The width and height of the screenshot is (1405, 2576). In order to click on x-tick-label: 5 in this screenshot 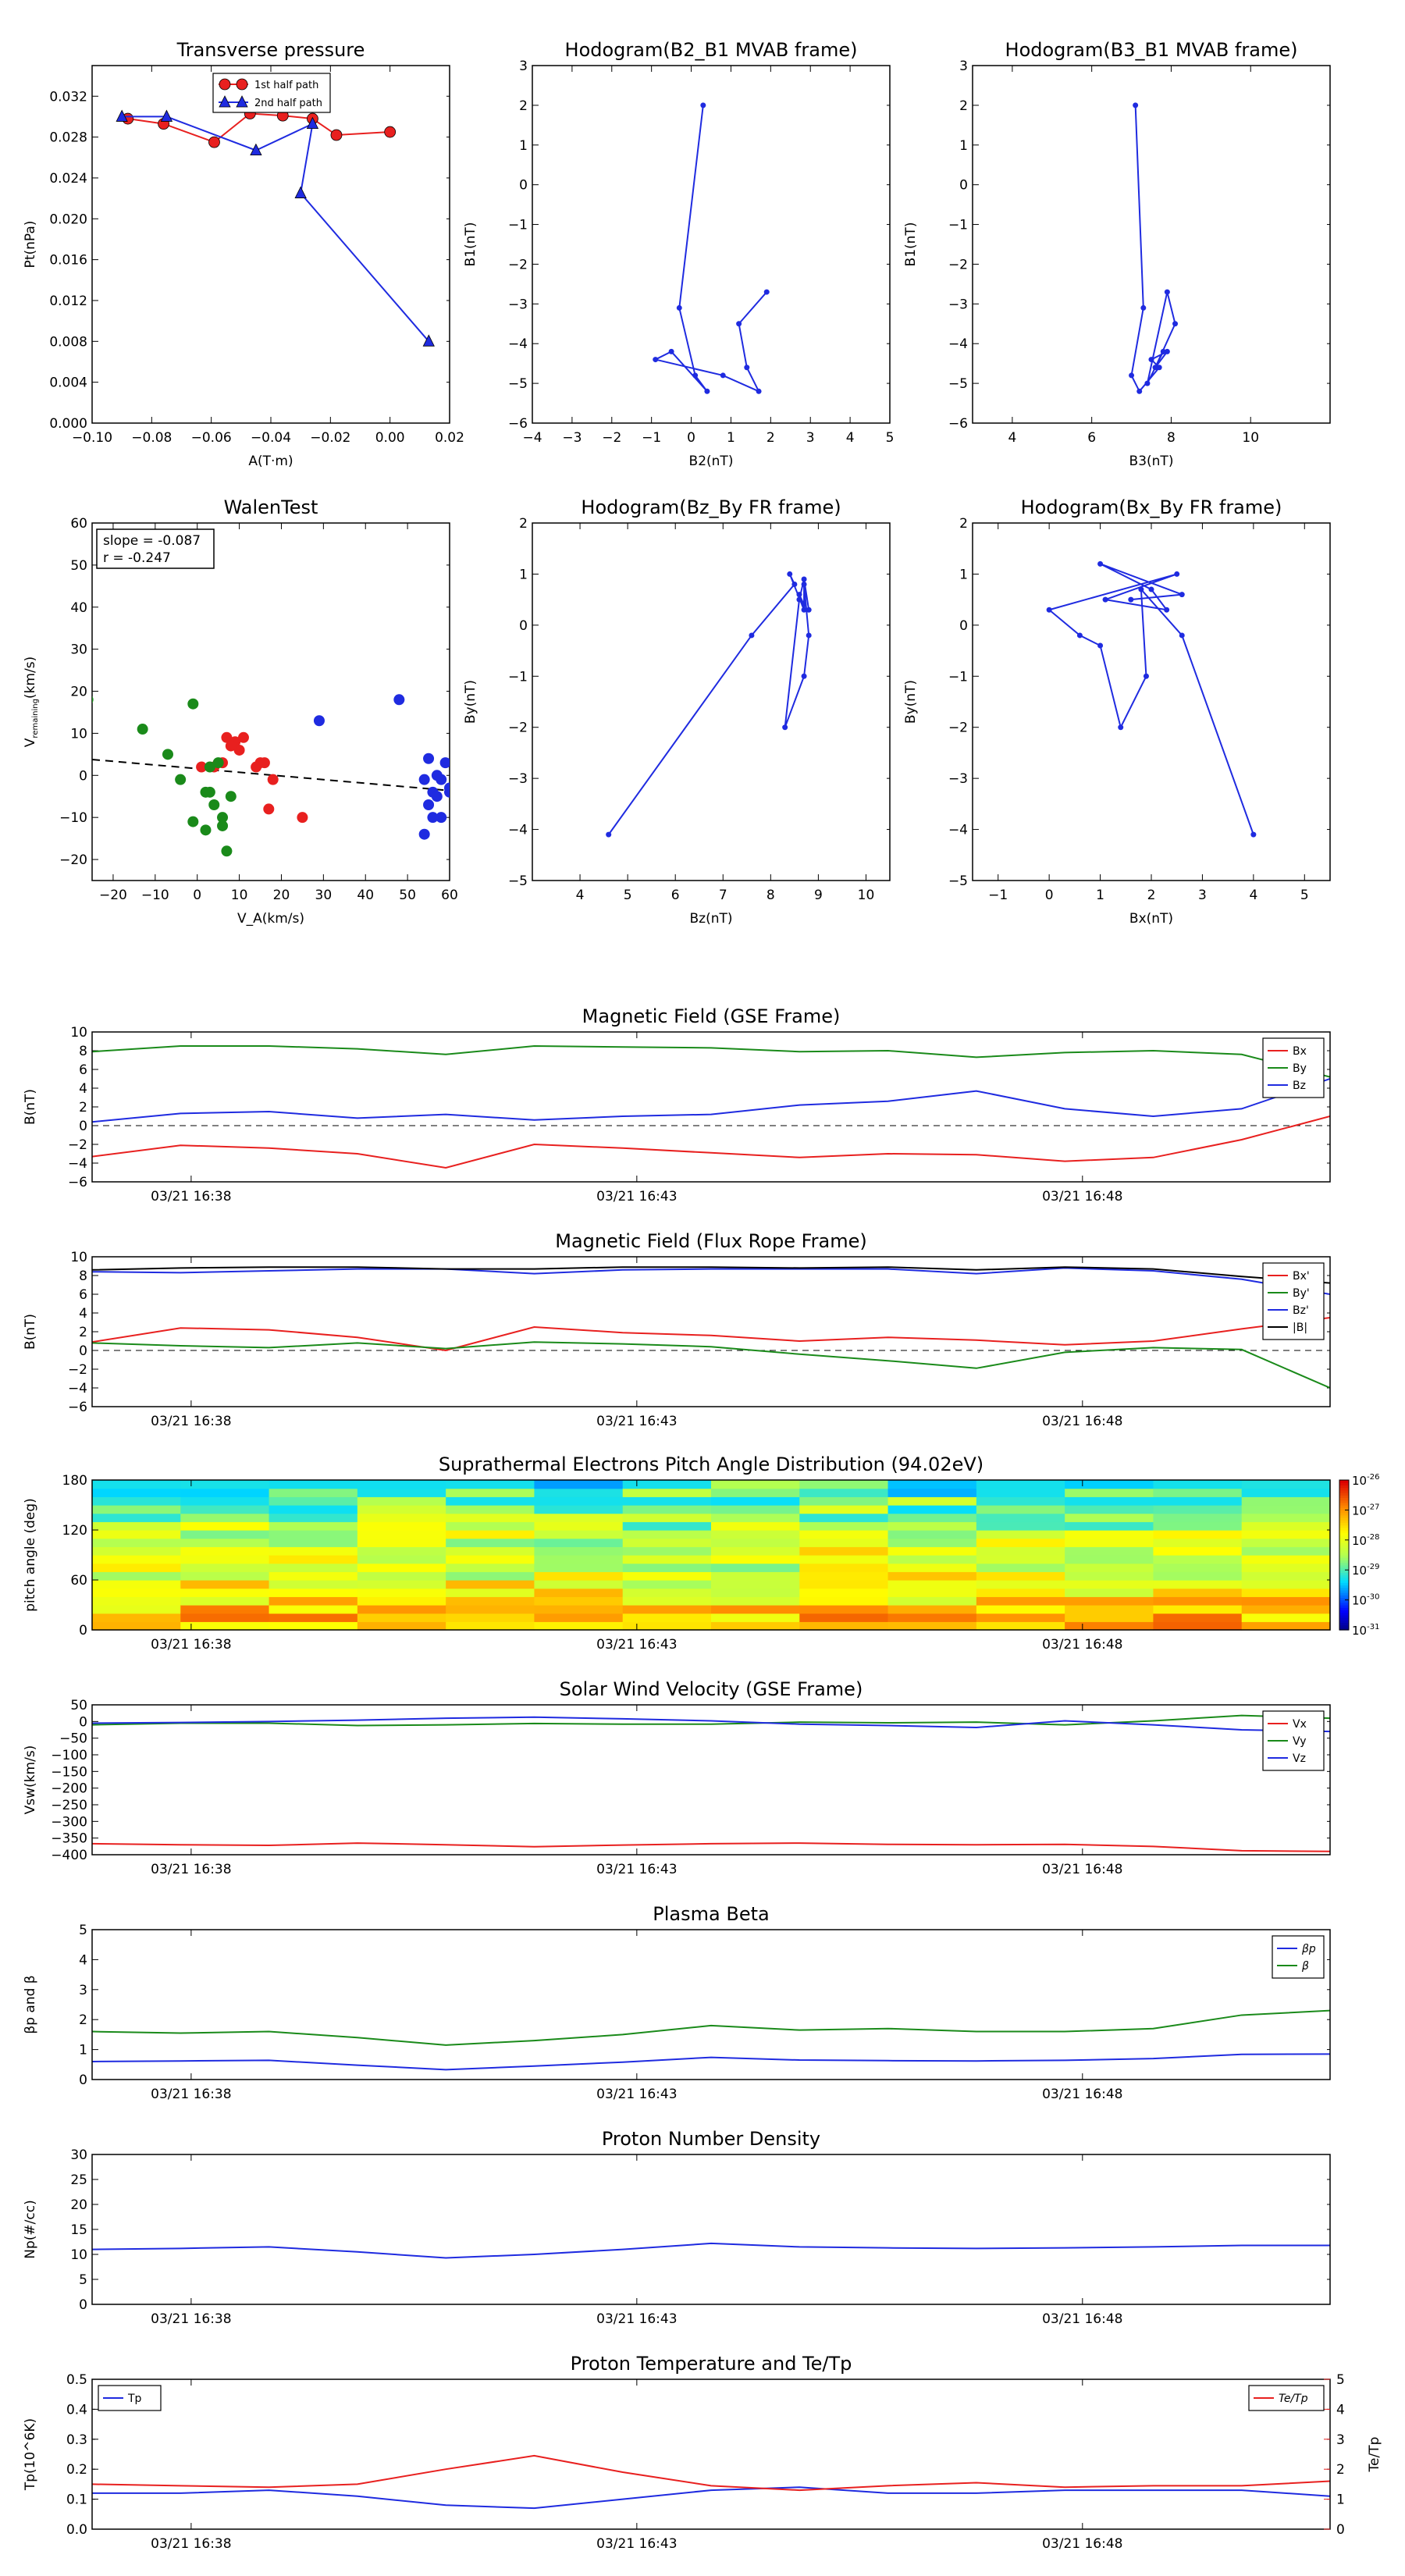, I will do `click(628, 895)`.